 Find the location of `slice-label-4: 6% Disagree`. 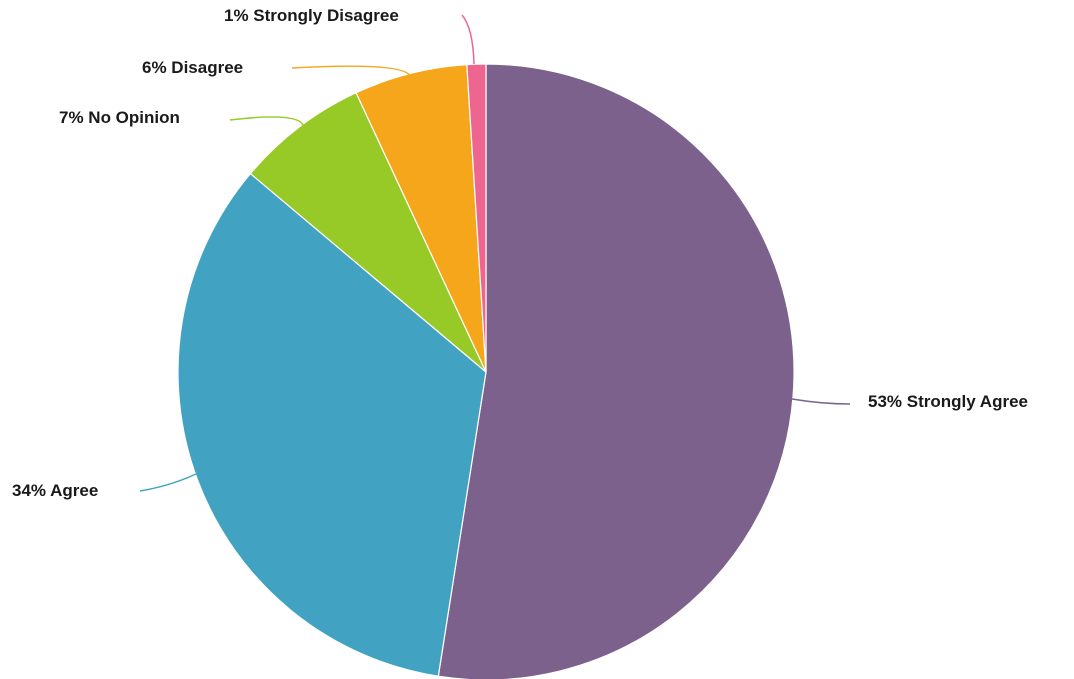

slice-label-4: 6% Disagree is located at coordinates (192, 67).